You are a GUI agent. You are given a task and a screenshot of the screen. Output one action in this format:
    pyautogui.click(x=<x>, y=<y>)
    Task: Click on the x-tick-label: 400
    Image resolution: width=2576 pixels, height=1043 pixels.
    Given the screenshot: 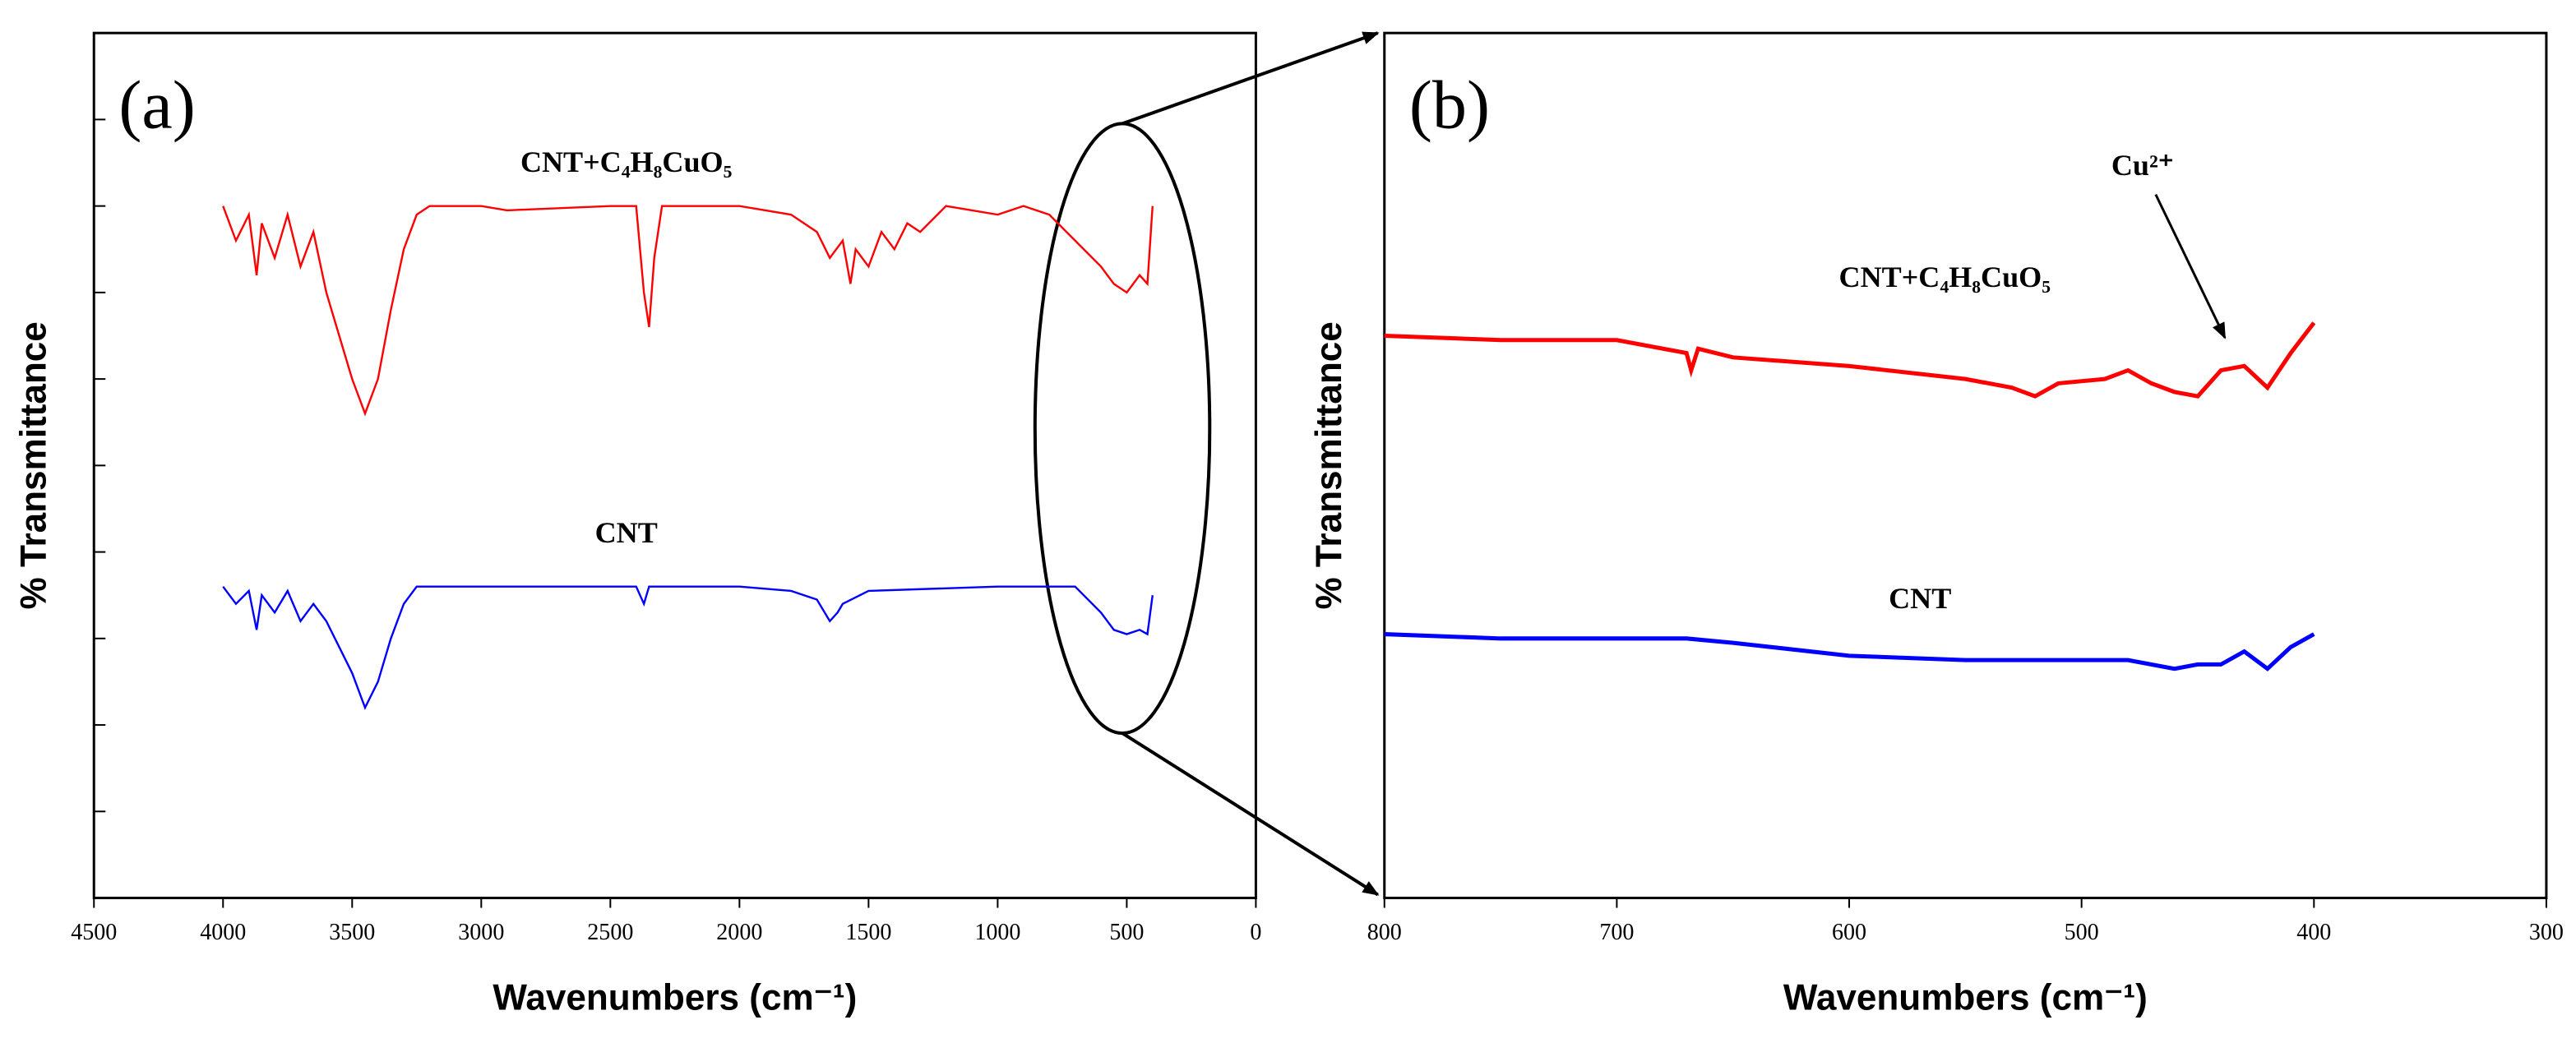 What is the action you would take?
    pyautogui.click(x=2313, y=932)
    